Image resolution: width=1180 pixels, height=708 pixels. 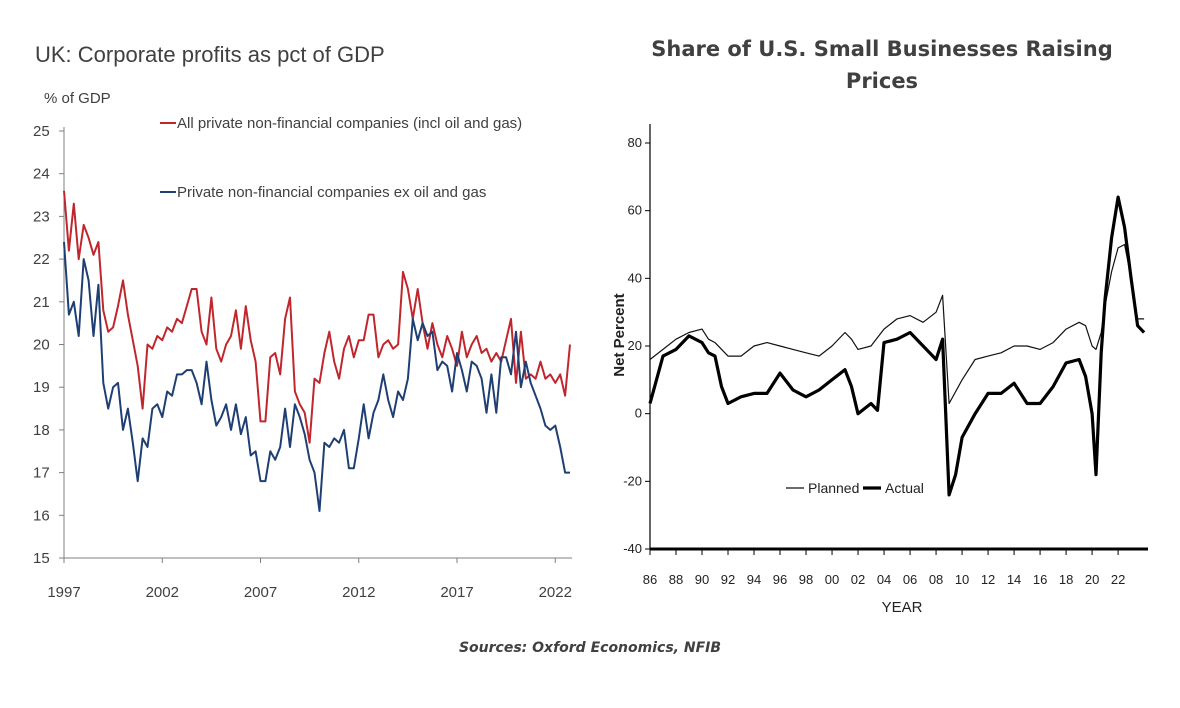 What do you see at coordinates (635, 210) in the screenshot?
I see `us-y-tick-label: 60` at bounding box center [635, 210].